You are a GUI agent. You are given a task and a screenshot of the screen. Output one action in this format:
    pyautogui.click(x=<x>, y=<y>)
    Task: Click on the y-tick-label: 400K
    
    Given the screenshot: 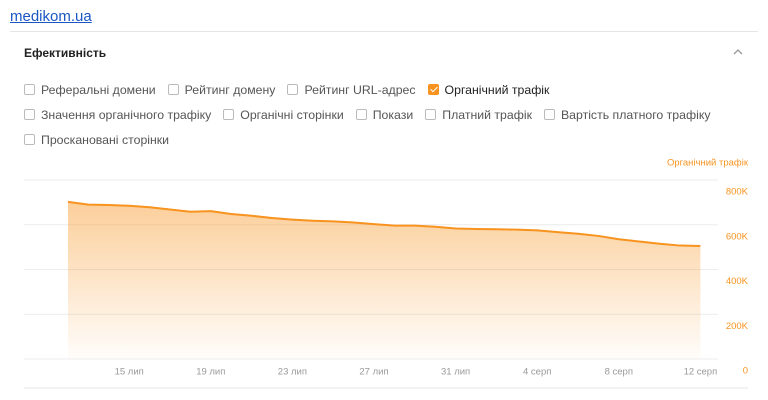 What is the action you would take?
    pyautogui.click(x=737, y=281)
    